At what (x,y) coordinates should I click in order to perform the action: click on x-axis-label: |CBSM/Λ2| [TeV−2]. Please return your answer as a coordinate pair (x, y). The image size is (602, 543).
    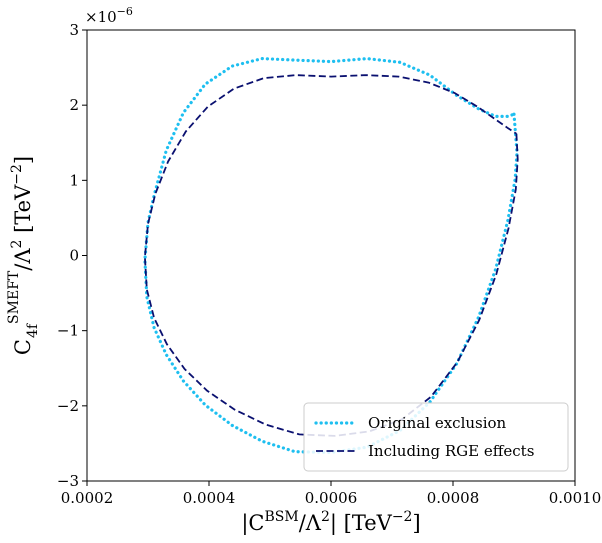
    Looking at the image, I should click on (330, 522).